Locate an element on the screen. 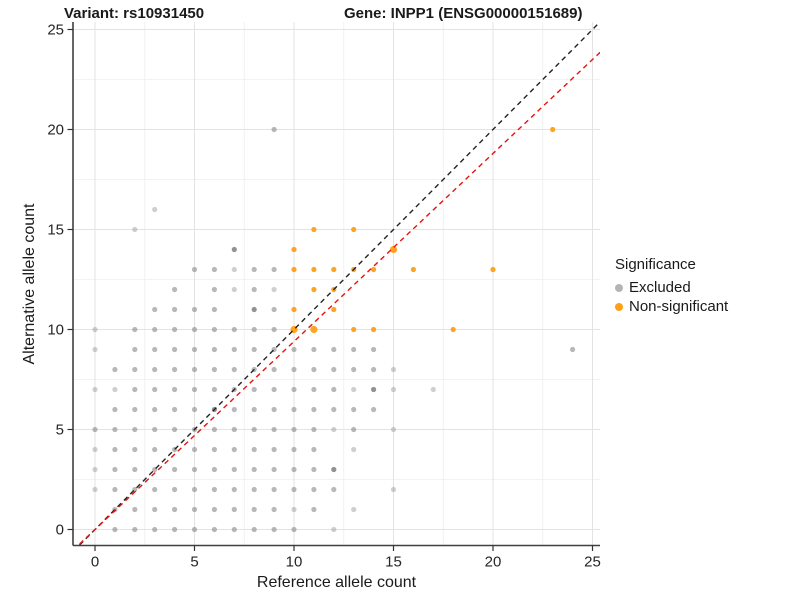  y-tick-label: 15 is located at coordinates (55, 230).